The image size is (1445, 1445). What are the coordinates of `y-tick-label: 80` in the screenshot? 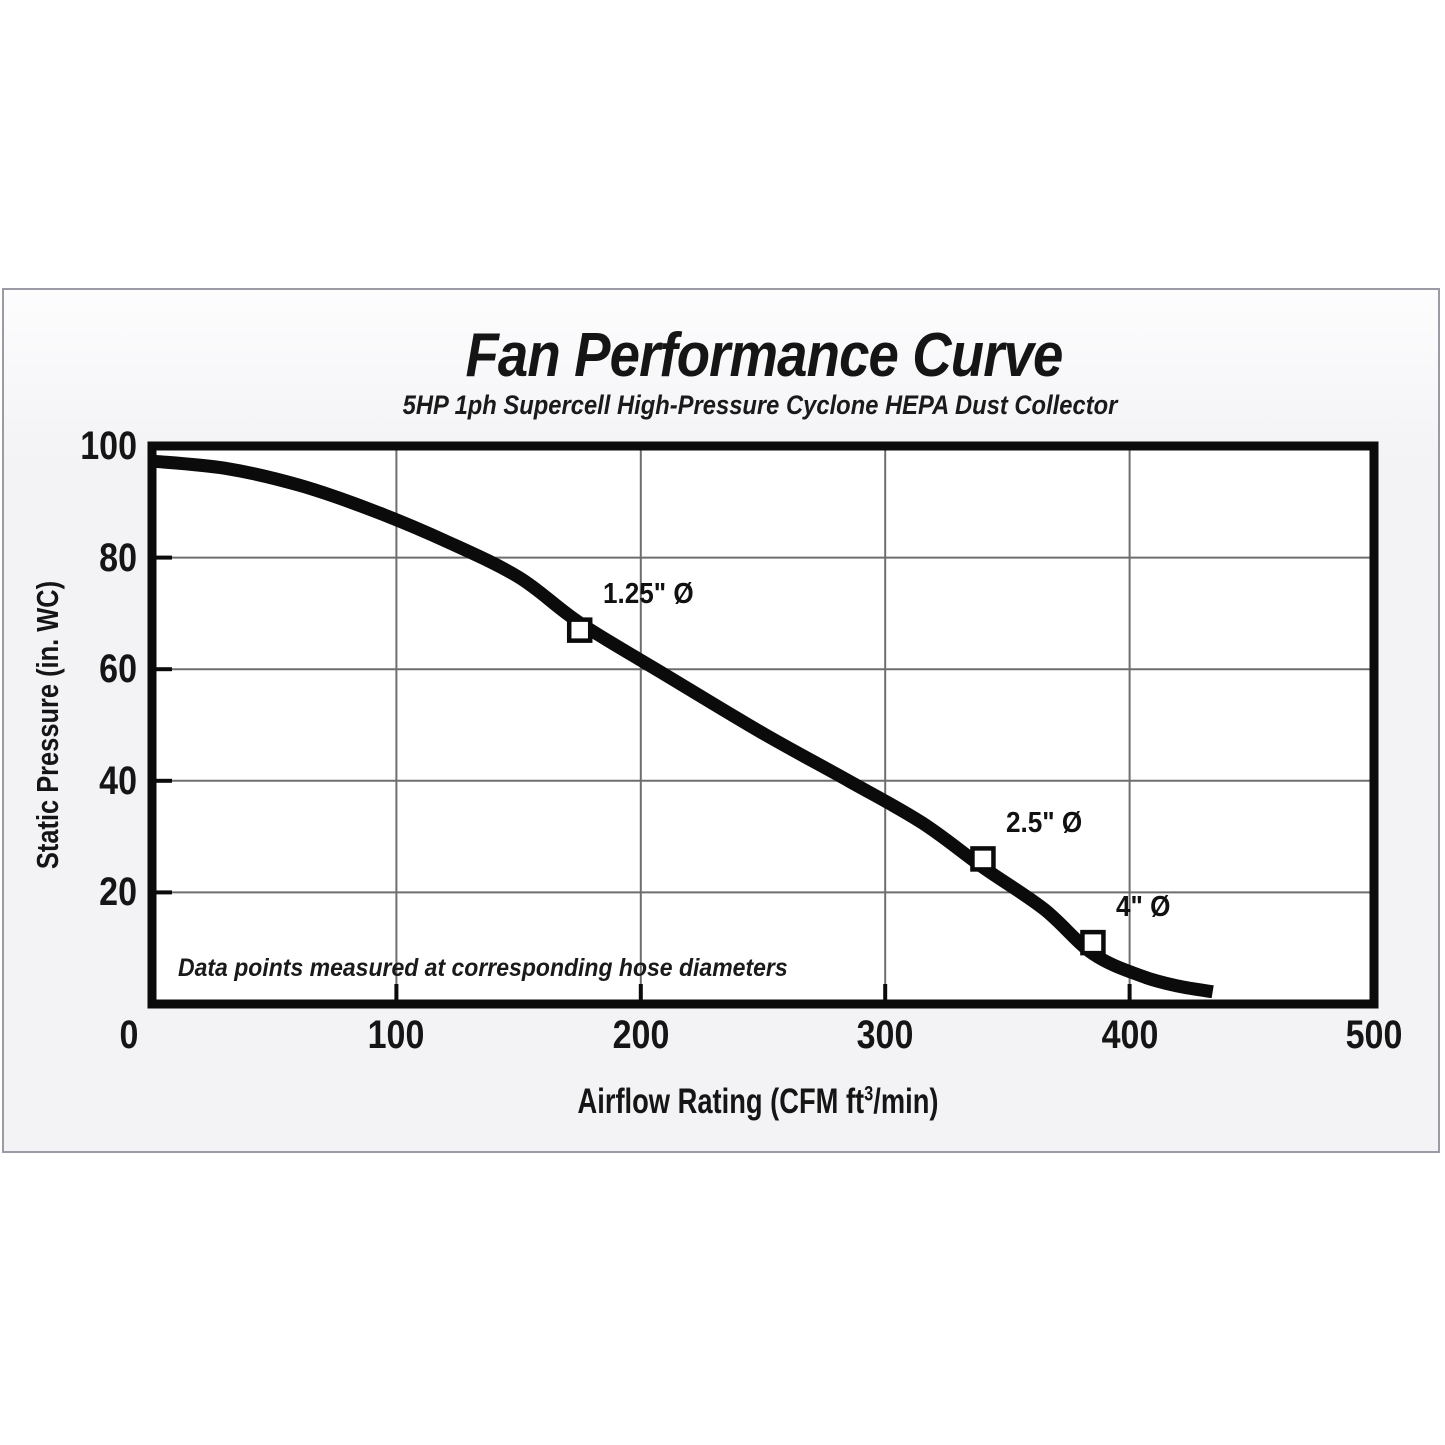 It's located at (118, 557).